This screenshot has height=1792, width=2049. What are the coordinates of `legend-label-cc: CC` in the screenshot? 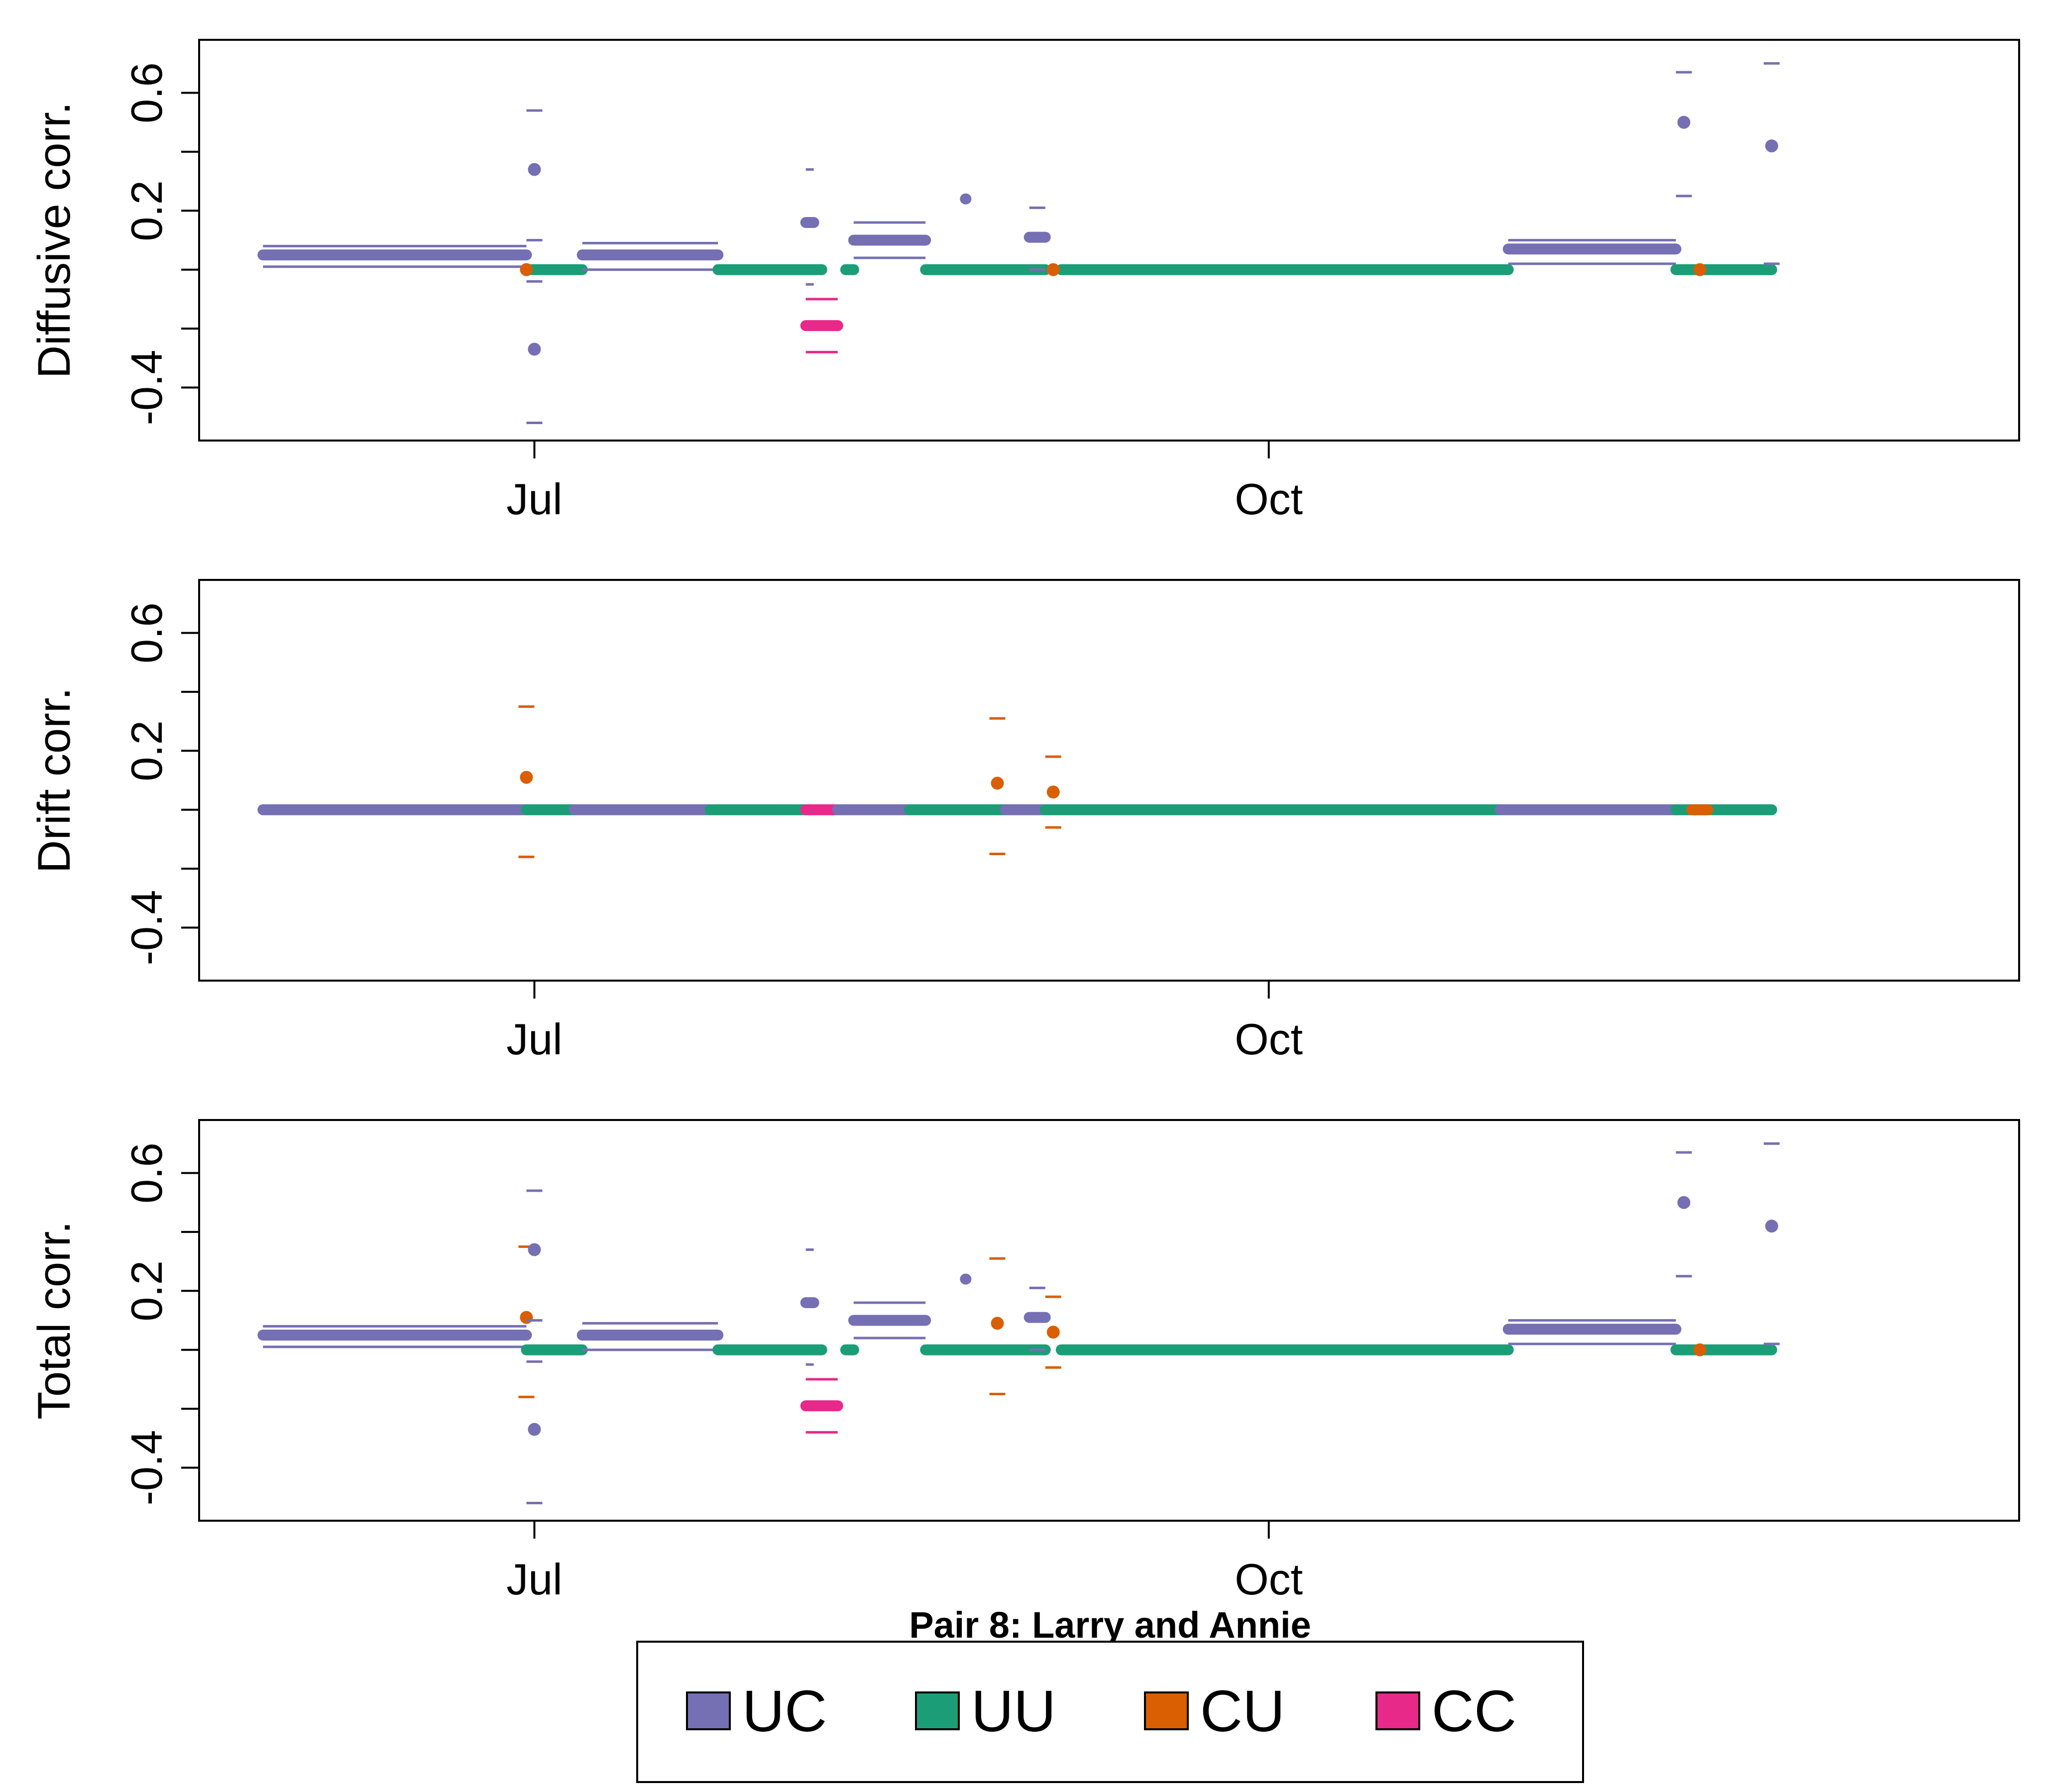 It's located at (1474, 1712).